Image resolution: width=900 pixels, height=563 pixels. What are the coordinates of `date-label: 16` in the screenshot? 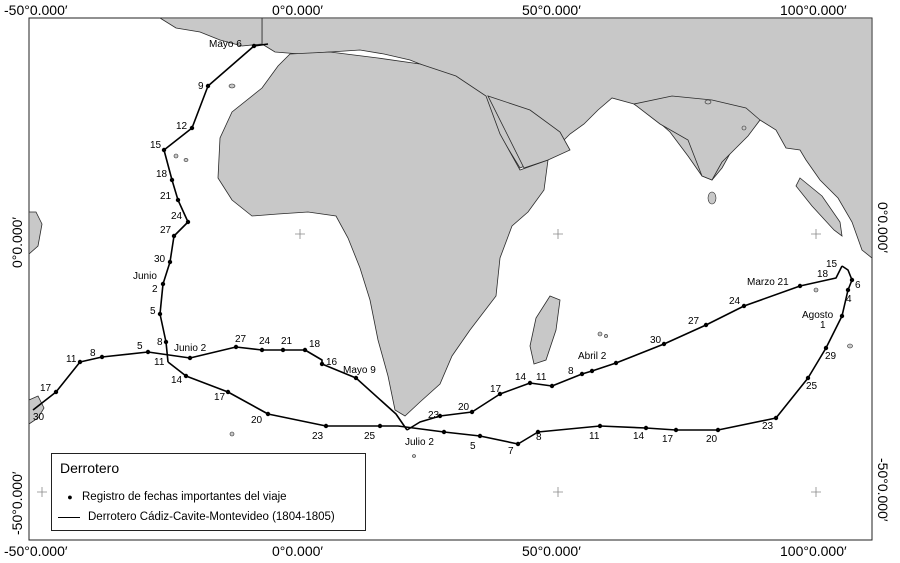 It's located at (332, 362).